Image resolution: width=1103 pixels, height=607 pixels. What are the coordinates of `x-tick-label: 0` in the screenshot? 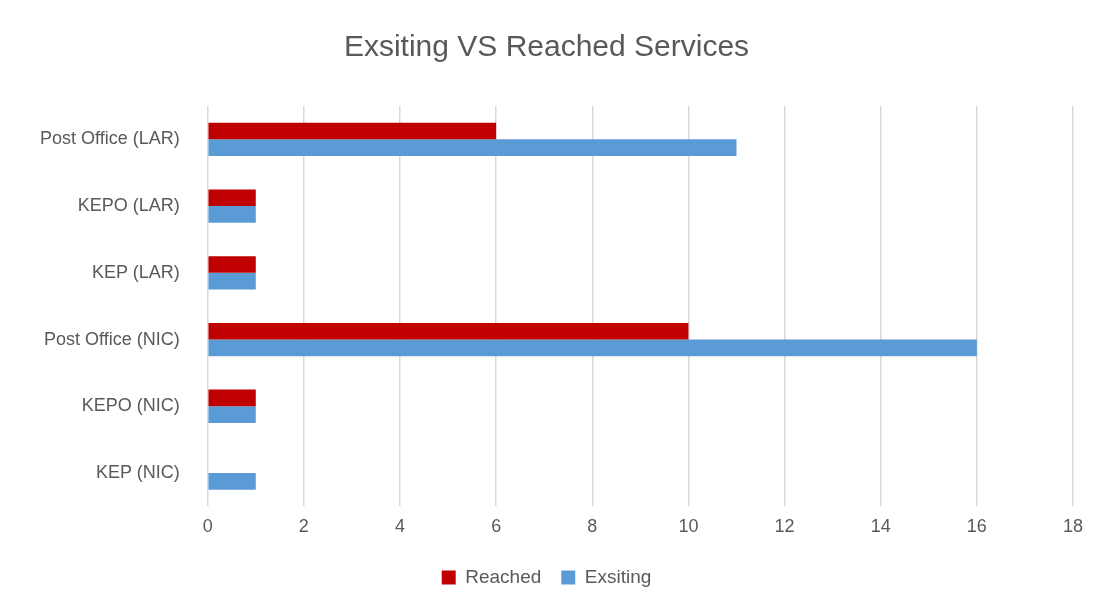 It's located at (207, 526).